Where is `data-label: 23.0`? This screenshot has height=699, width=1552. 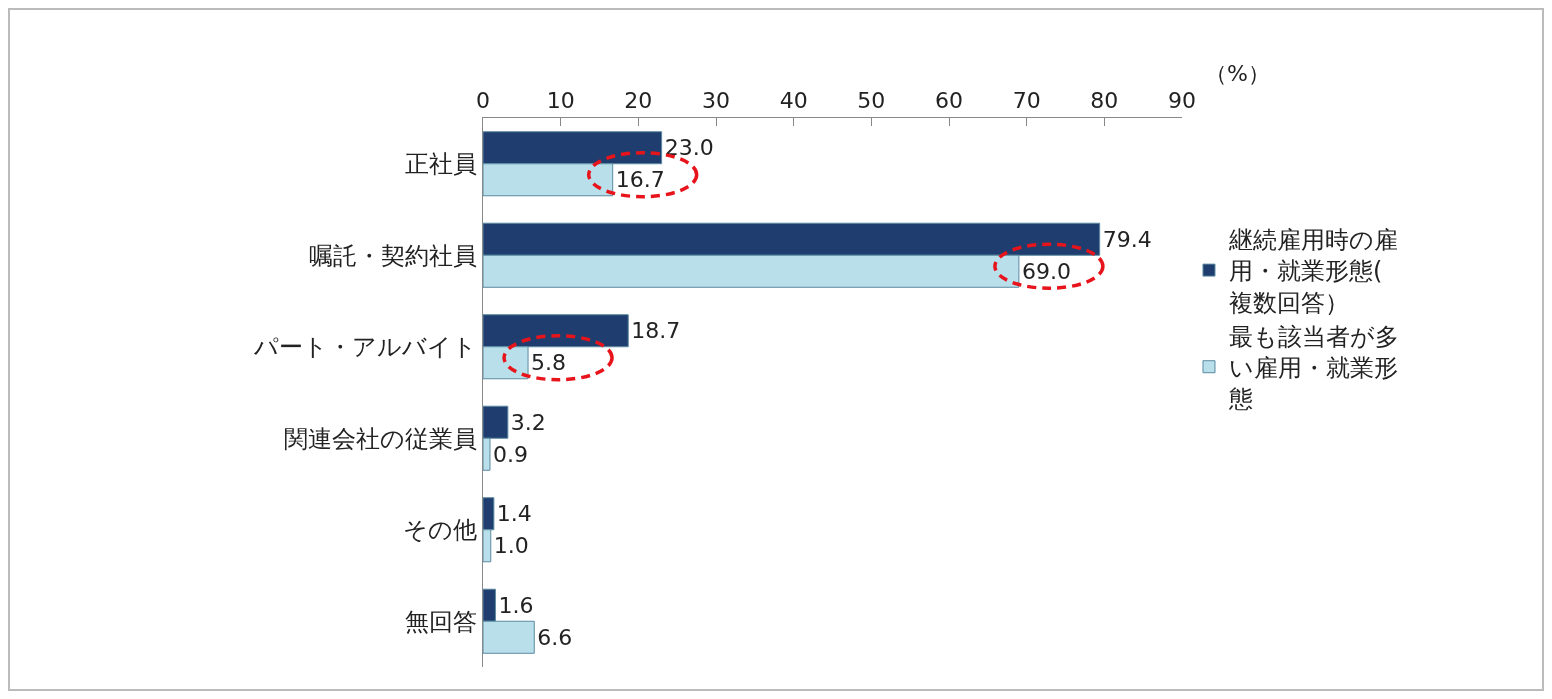 data-label: 23.0 is located at coordinates (689, 148).